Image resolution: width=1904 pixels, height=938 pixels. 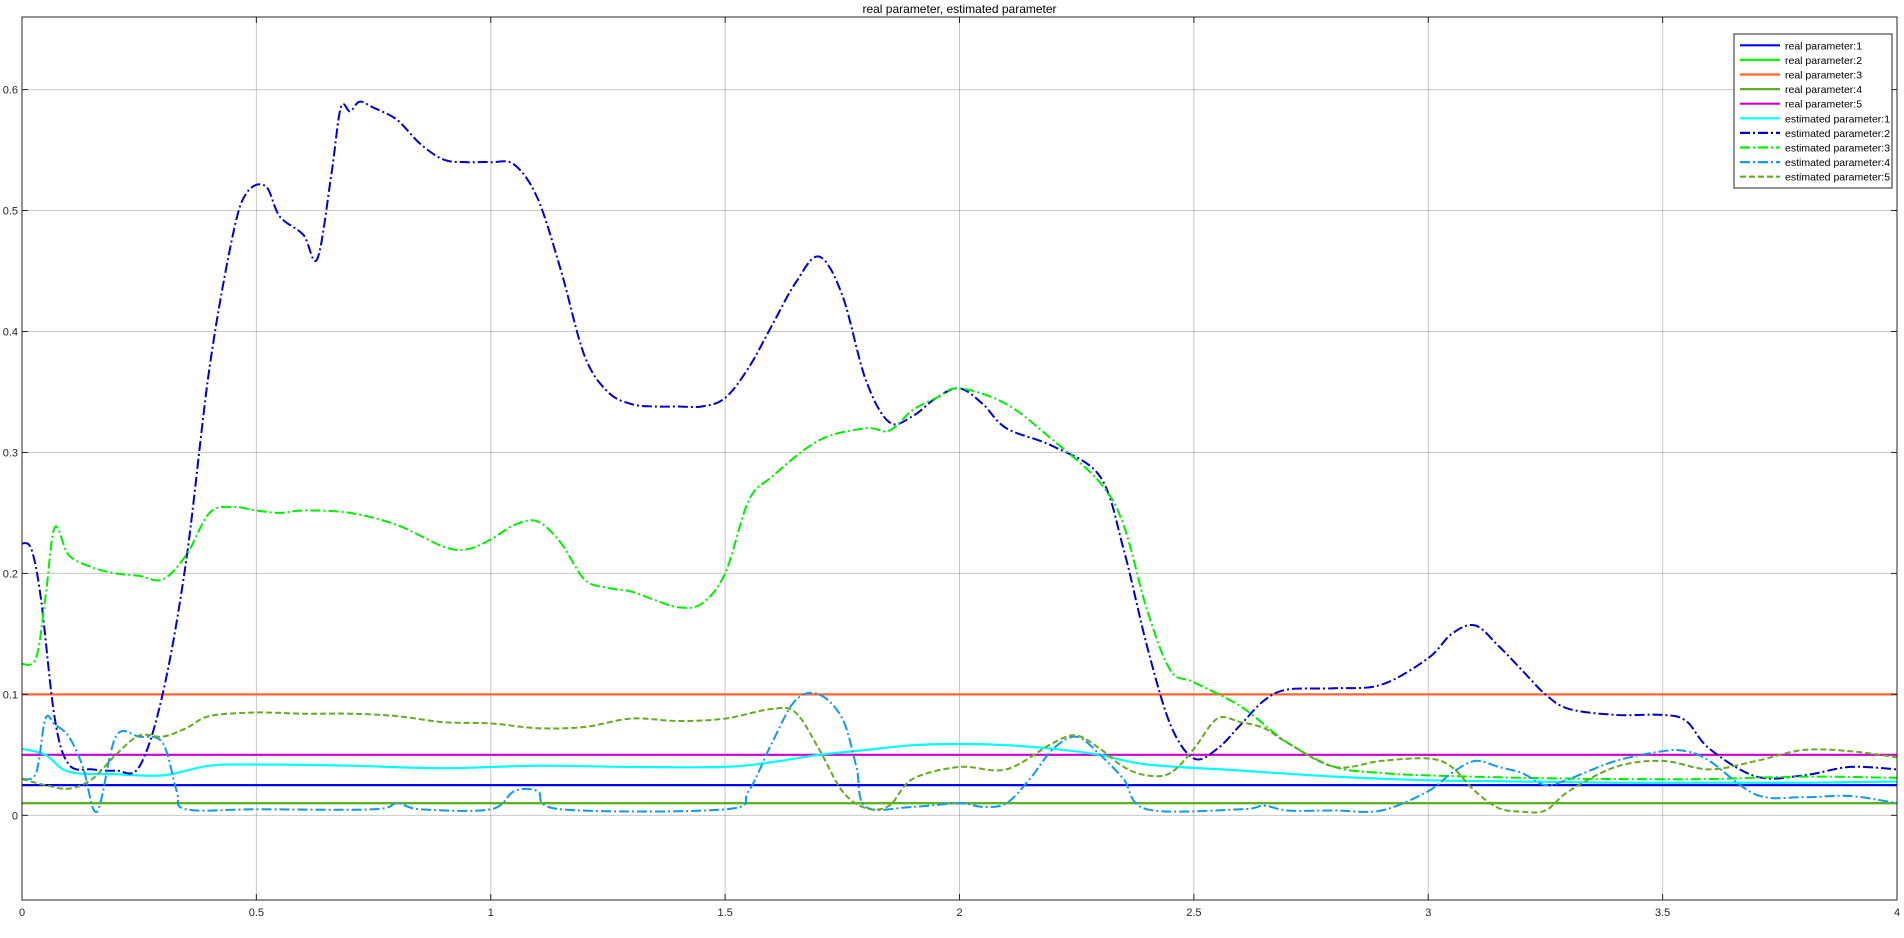 I want to click on x-tick-label: 0, so click(x=22, y=913).